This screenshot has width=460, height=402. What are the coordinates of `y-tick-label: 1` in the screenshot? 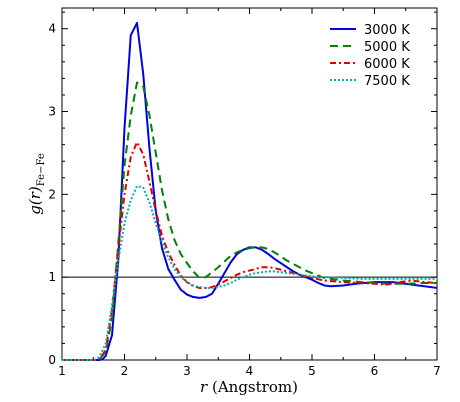 It's located at (52, 277).